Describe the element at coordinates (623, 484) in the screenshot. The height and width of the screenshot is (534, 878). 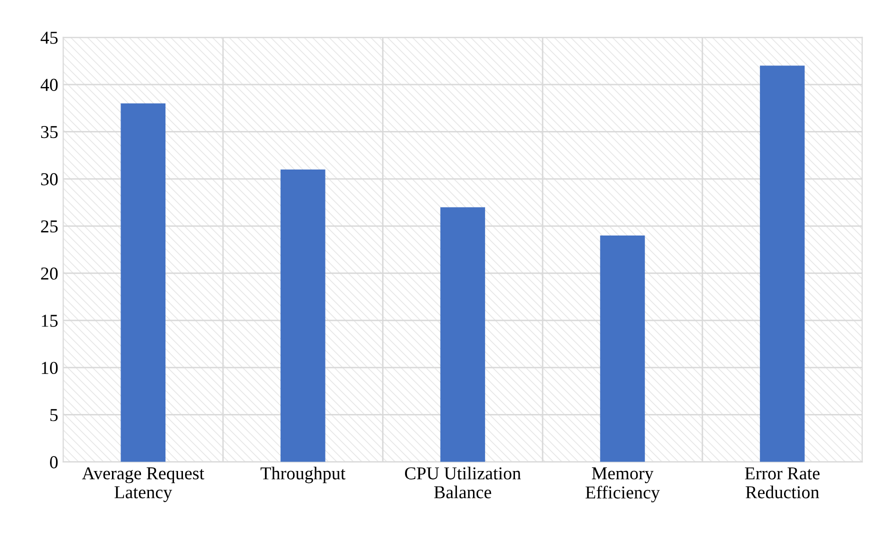
I see `x-tick-label: Memory Efficiency` at that location.